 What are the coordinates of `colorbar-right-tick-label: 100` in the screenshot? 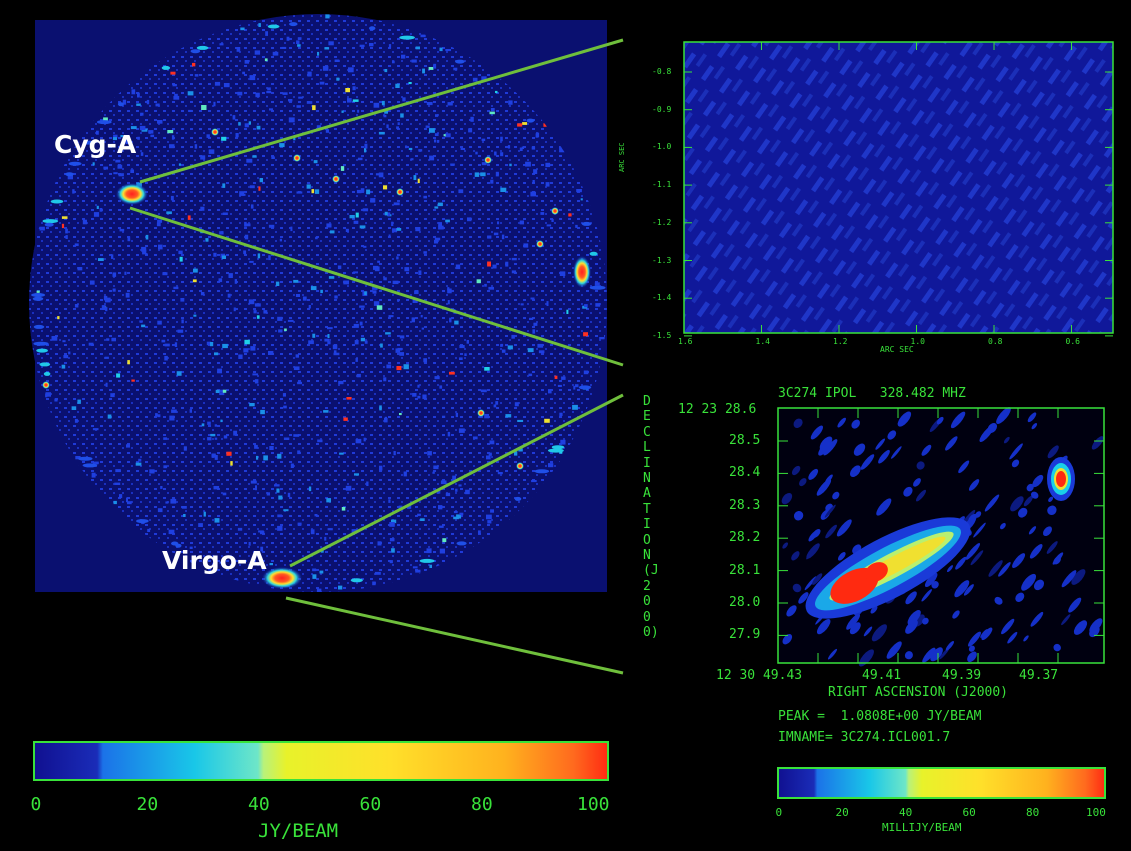 It's located at (1096, 812).